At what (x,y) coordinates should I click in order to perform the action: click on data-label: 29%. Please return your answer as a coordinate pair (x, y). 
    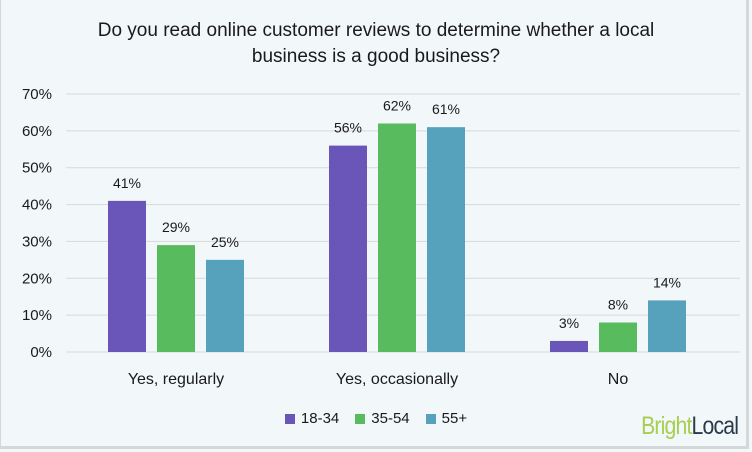
    Looking at the image, I should click on (176, 227).